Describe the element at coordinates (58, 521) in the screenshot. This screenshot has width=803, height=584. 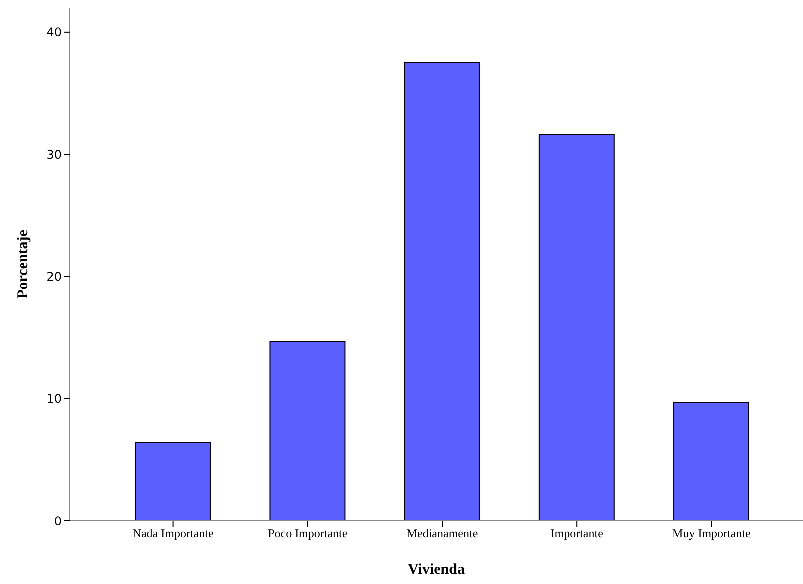
I see `y-tick-label: 0` at that location.